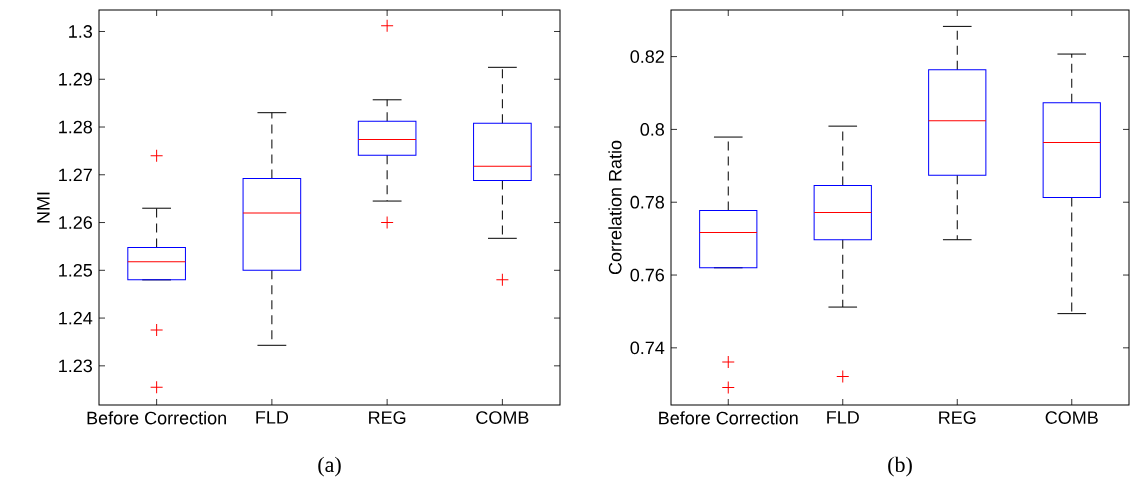 The image size is (1133, 499). What do you see at coordinates (43, 207) in the screenshot?
I see `y-axis-title: NMI` at bounding box center [43, 207].